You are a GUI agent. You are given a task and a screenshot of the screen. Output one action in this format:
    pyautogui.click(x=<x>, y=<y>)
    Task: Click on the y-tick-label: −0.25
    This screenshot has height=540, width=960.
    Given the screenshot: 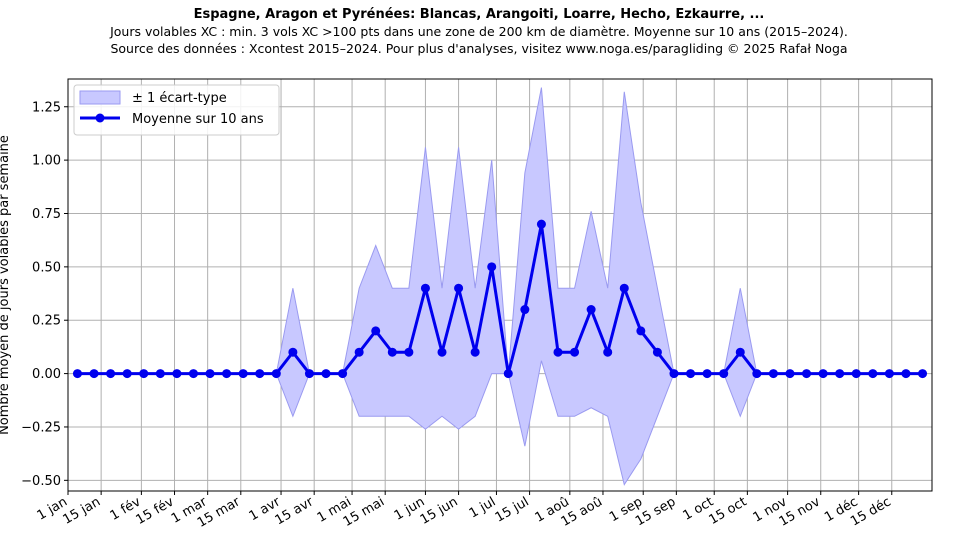 What is the action you would take?
    pyautogui.click(x=41, y=427)
    